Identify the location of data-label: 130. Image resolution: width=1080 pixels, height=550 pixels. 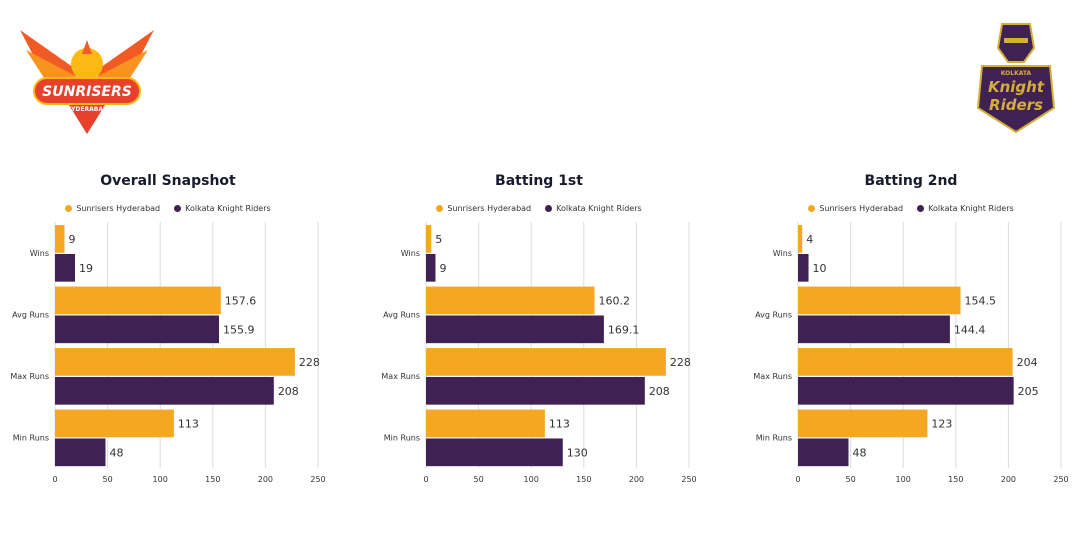
(577, 452).